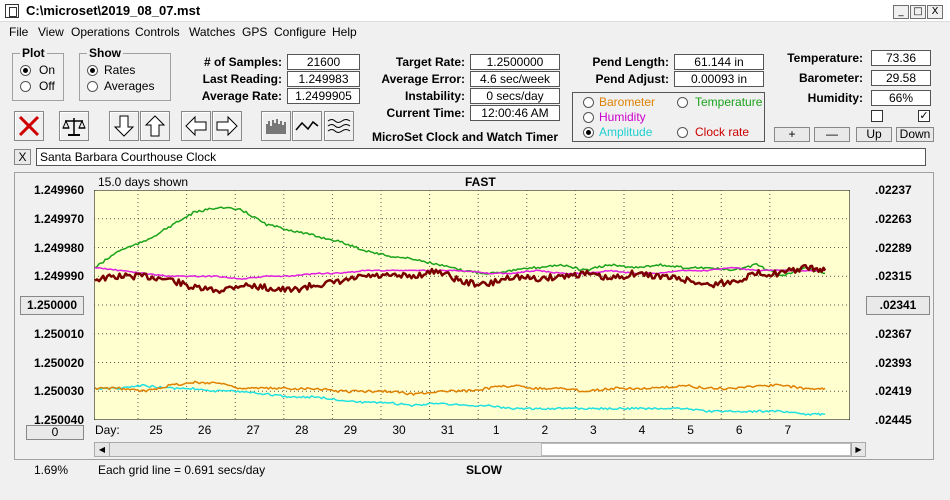 Image resolution: width=950 pixels, height=500 pixels. I want to click on left-tick-label: 1.250030, so click(58, 391).